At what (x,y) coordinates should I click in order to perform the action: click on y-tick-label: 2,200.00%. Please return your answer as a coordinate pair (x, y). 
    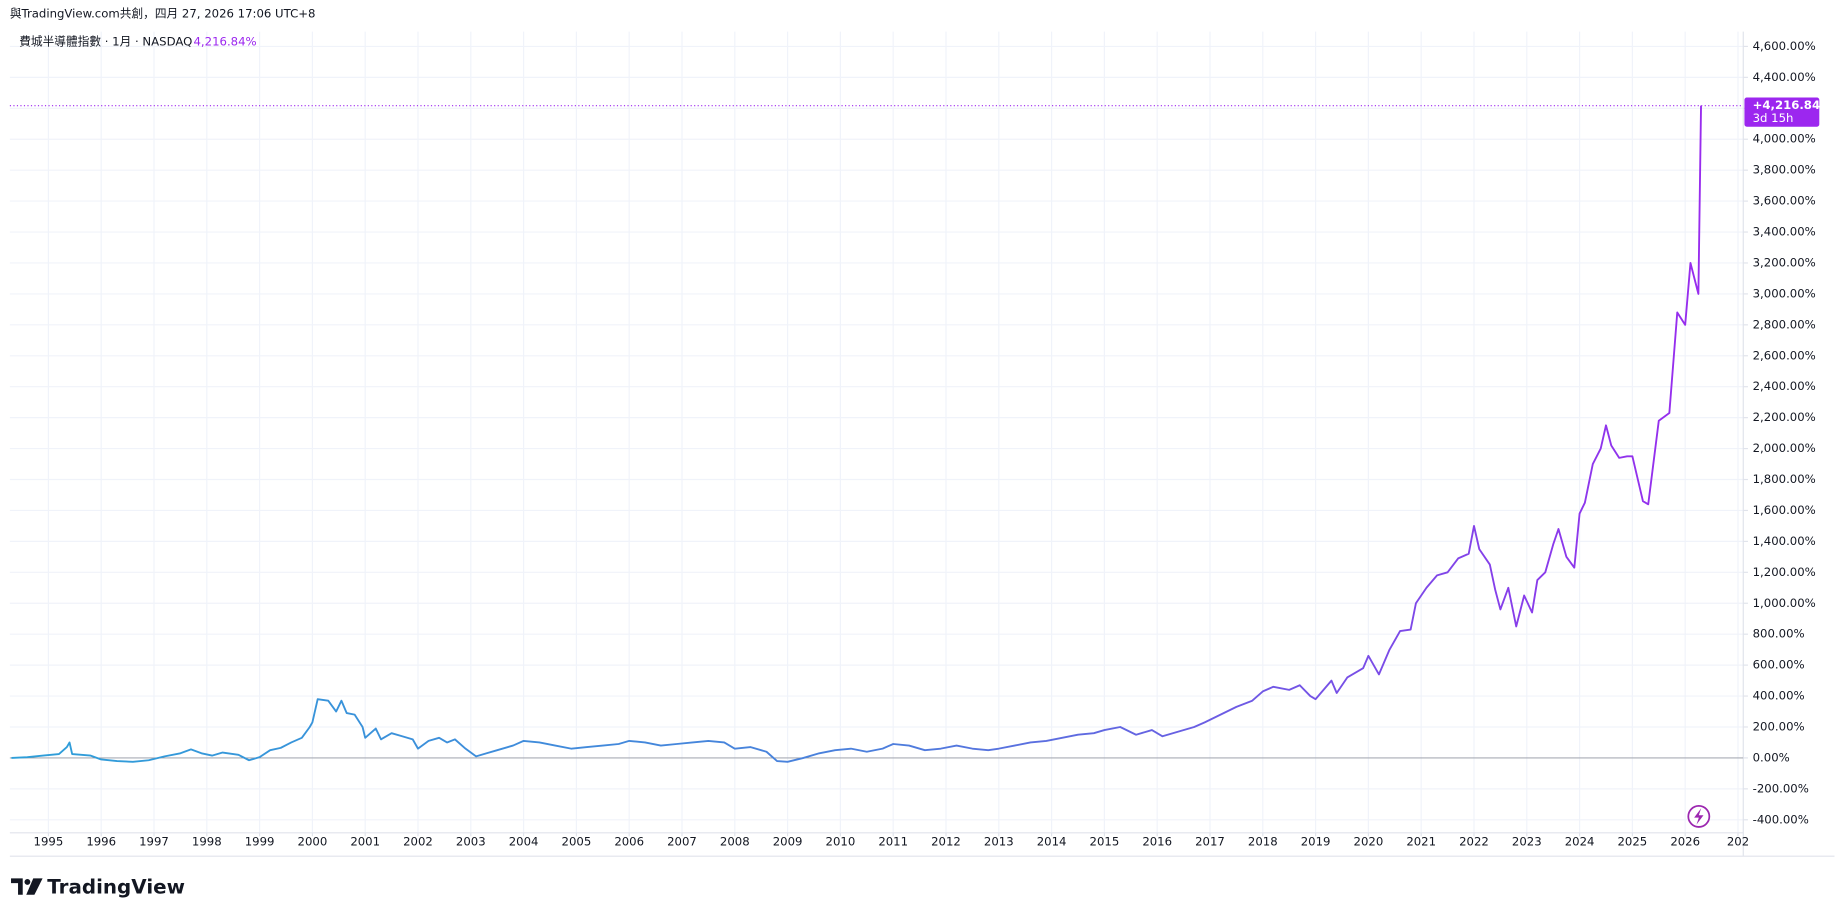
    Looking at the image, I should click on (1784, 417).